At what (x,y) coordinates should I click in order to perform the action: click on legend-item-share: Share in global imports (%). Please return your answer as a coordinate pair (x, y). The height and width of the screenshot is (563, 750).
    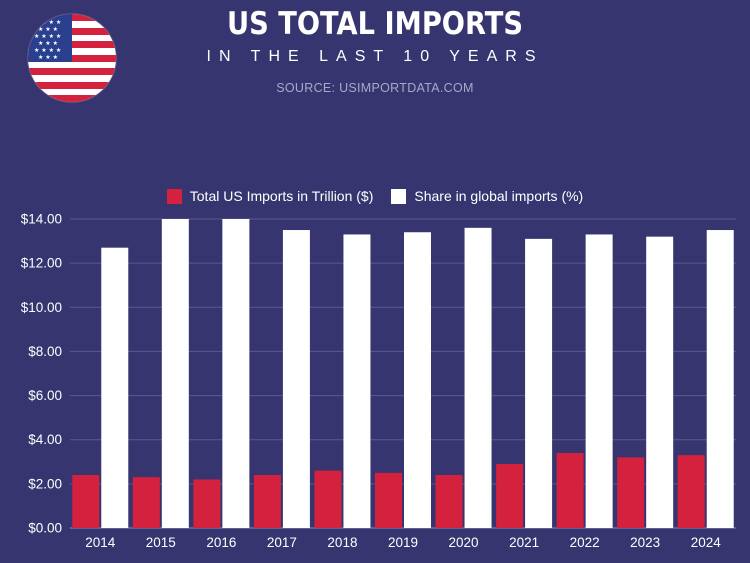
    Looking at the image, I should click on (487, 196).